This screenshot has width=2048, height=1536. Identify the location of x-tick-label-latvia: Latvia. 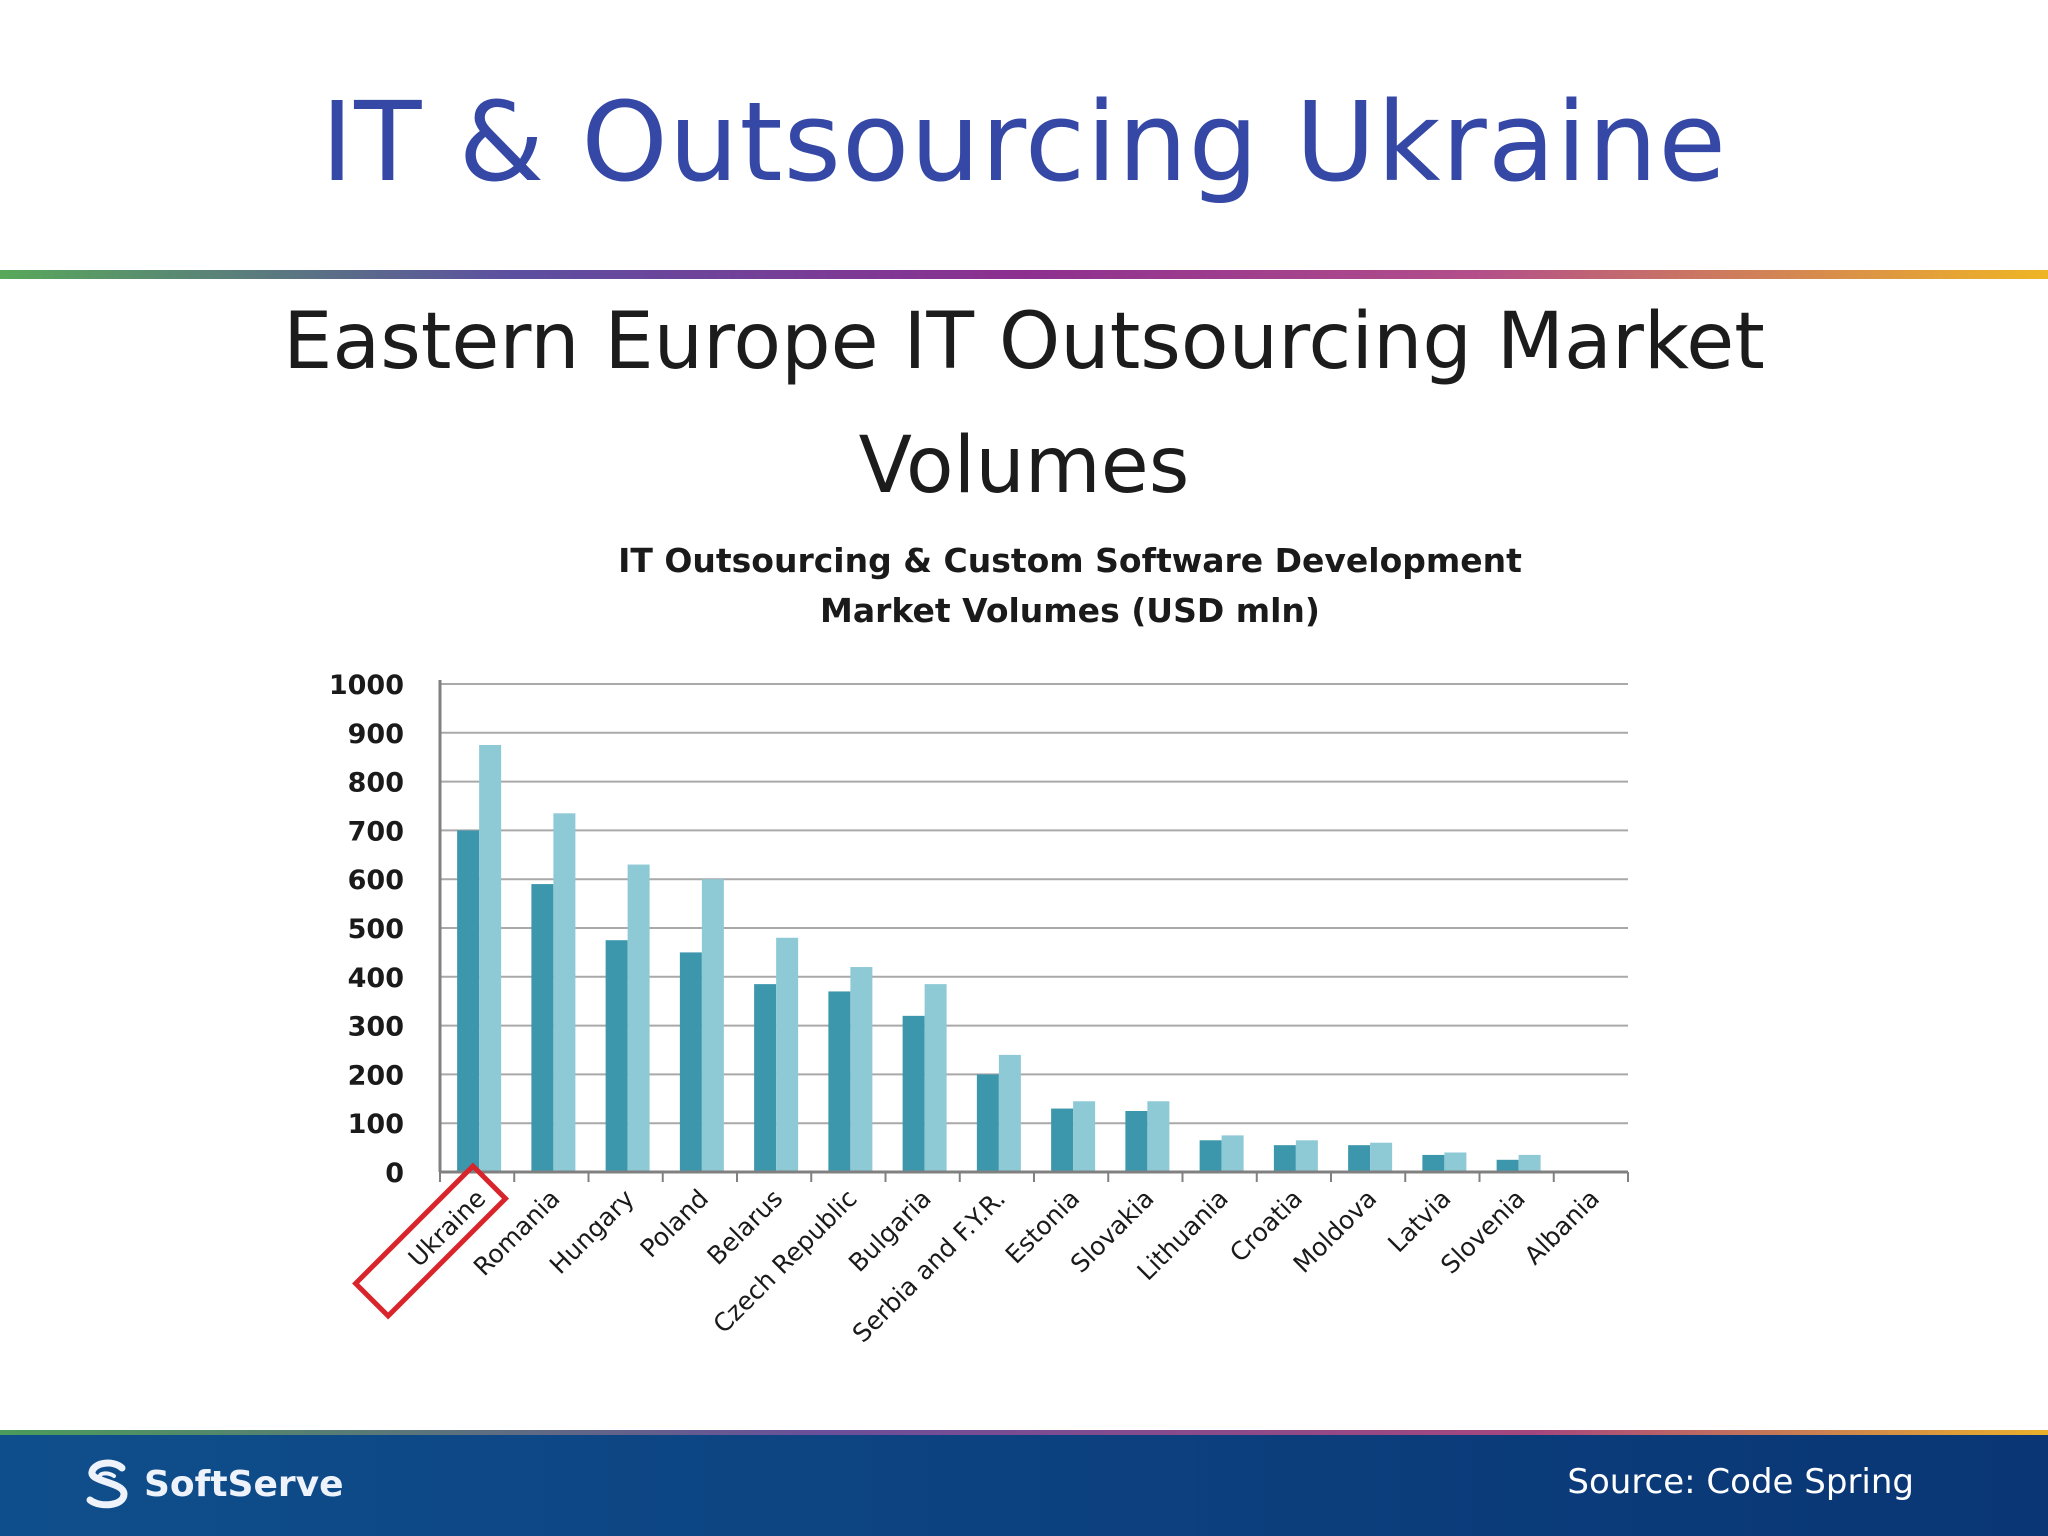
(1419, 1221).